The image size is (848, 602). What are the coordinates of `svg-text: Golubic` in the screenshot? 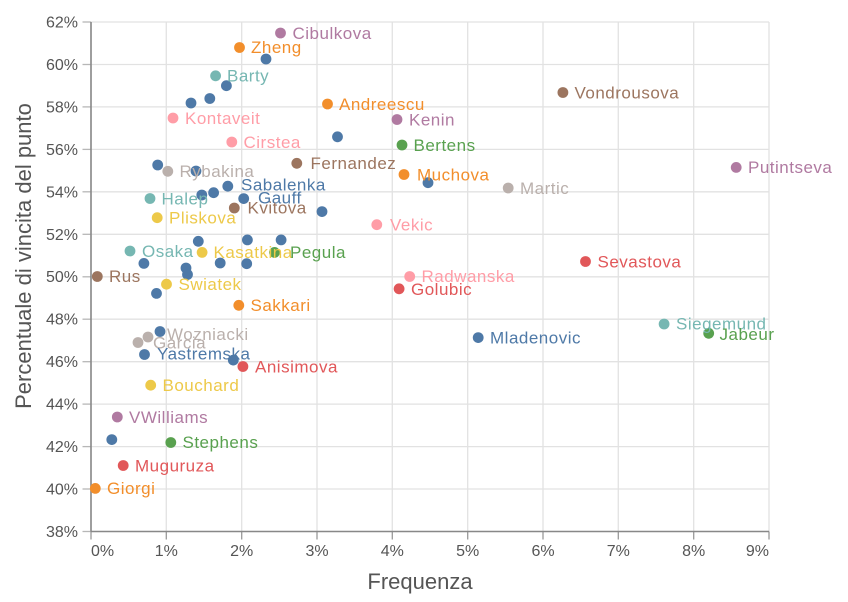 It's located at (441, 289).